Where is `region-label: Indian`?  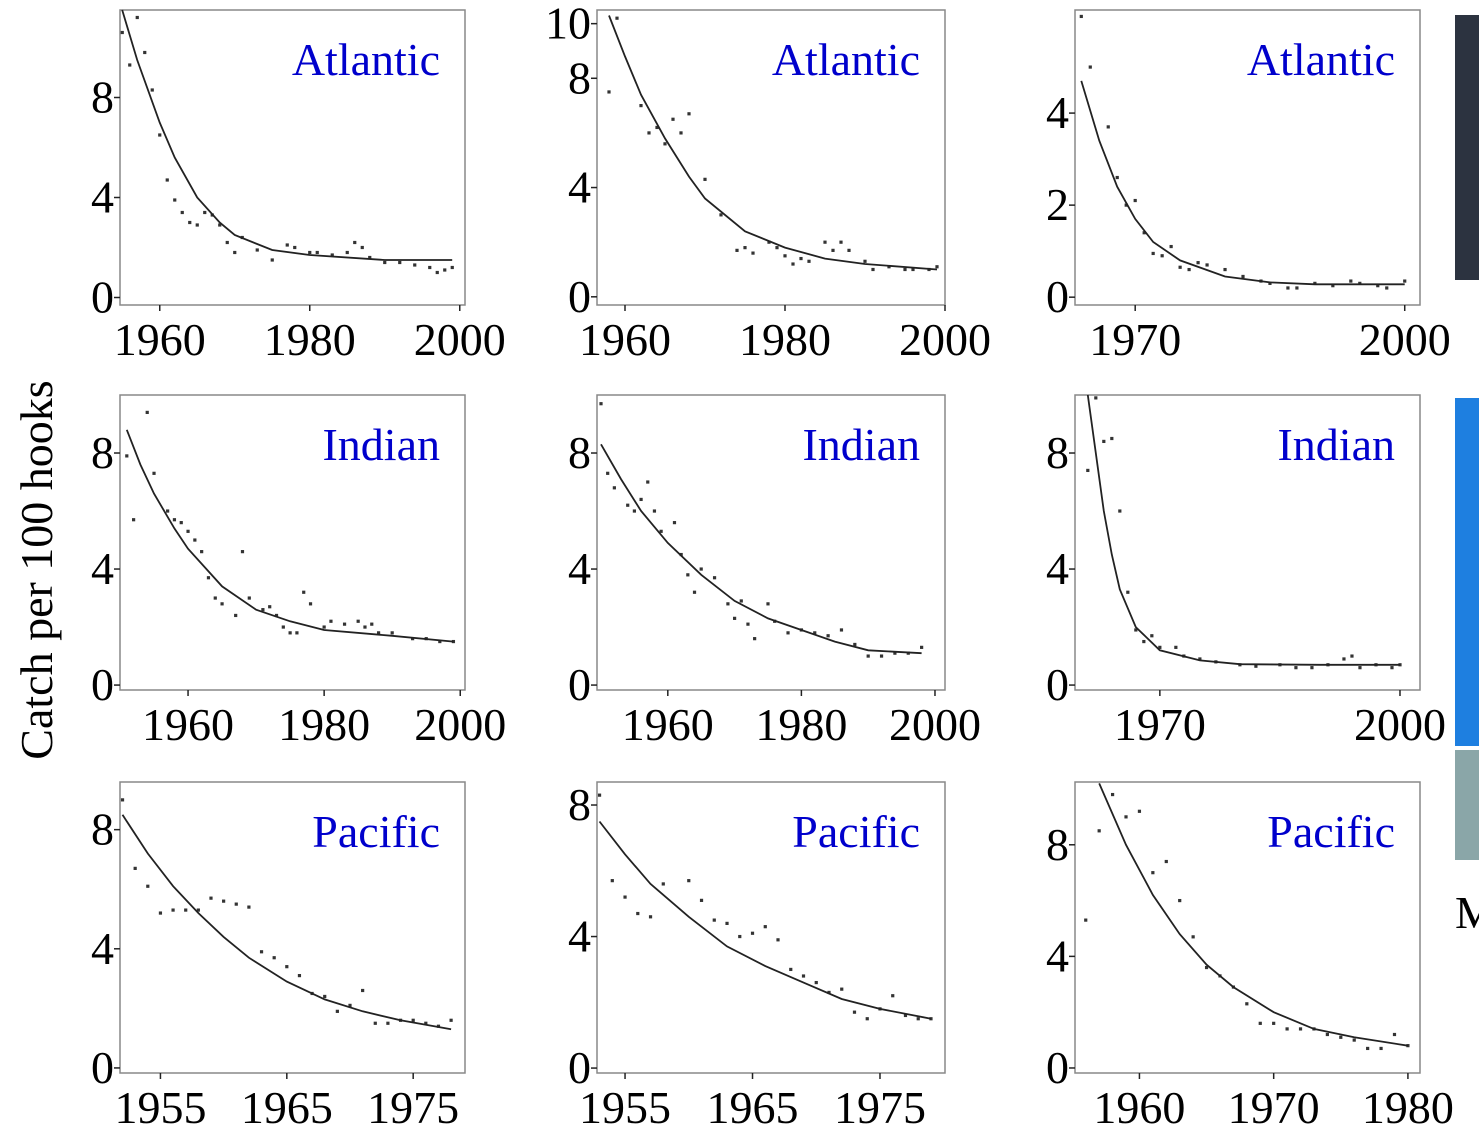 region-label: Indian is located at coordinates (381, 444).